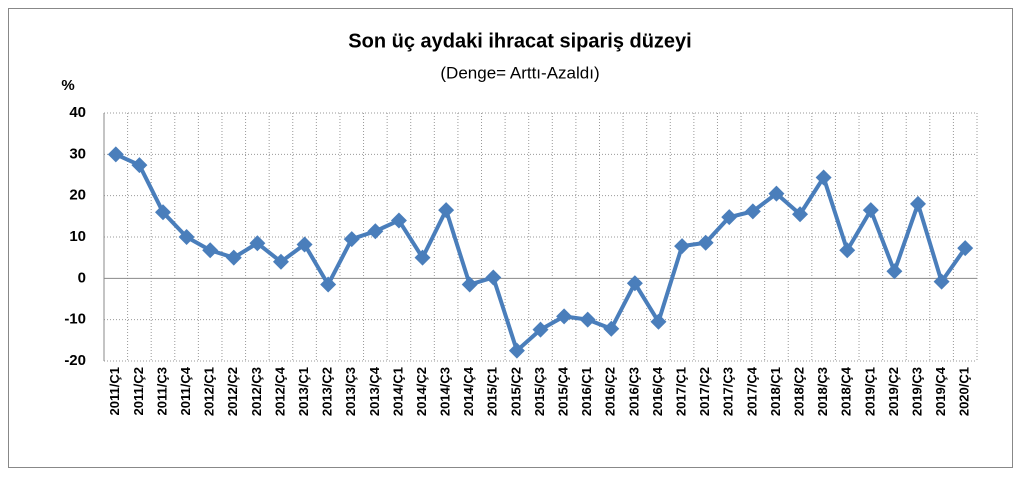 The width and height of the screenshot is (1023, 483). I want to click on x-tick-label: 2014/Ç3, so click(445, 391).